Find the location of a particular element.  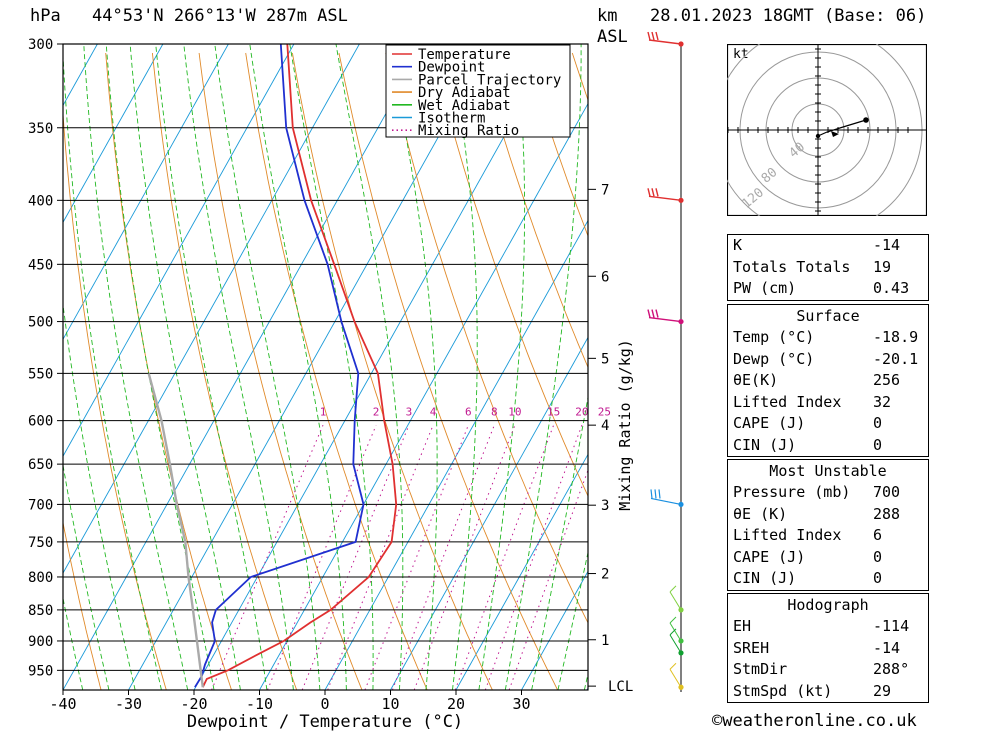

legend-label: Dry Adiabat is located at coordinates (464, 93).